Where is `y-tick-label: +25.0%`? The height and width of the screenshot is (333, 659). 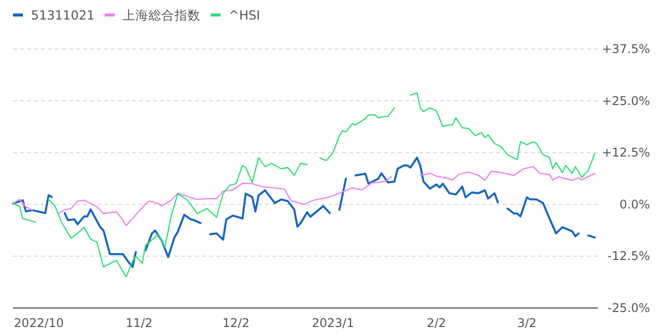
y-tick-label: +25.0% is located at coordinates (626, 101).